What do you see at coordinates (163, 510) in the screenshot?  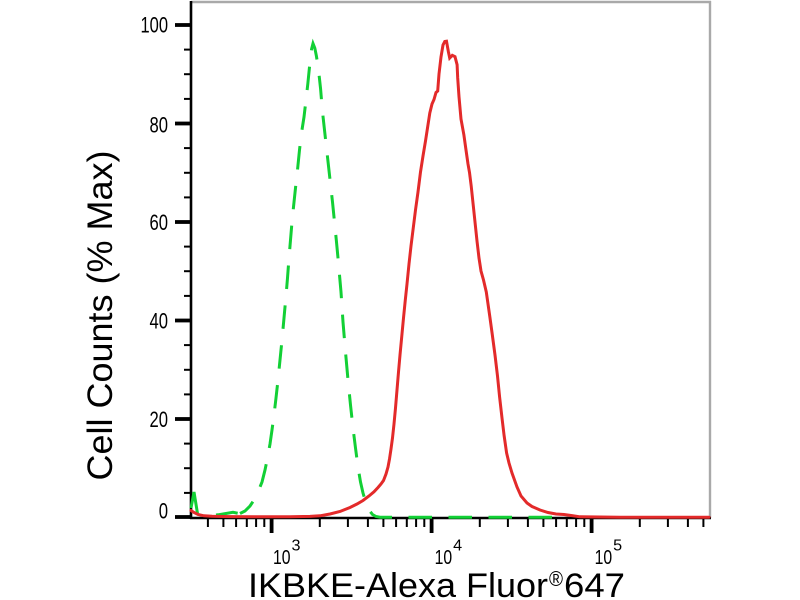 I see `svg-text: 0` at bounding box center [163, 510].